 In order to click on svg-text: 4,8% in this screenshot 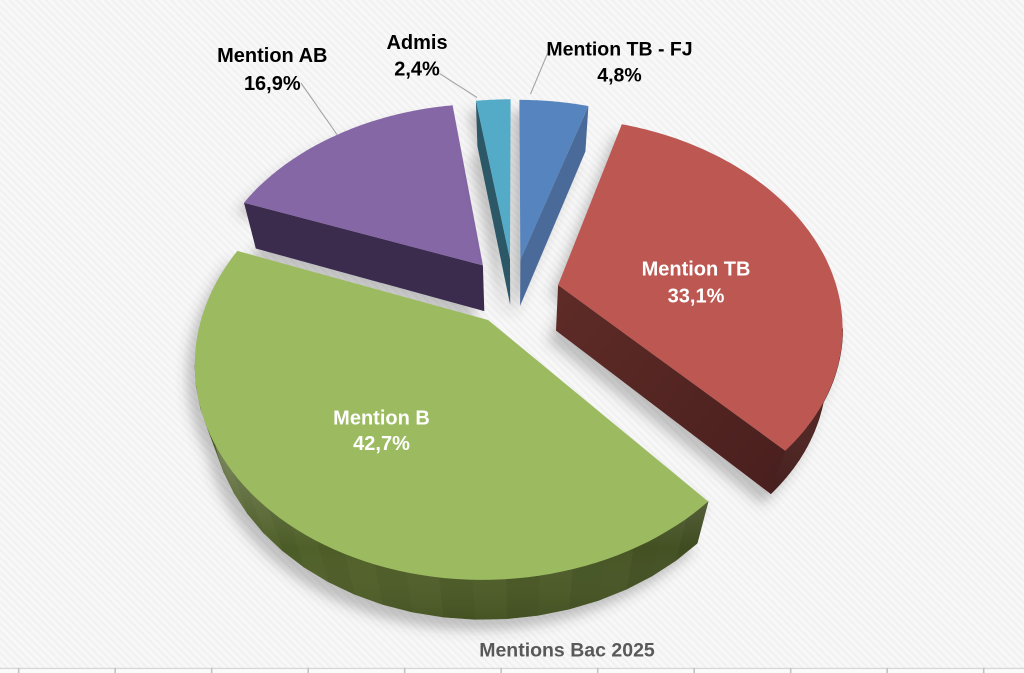, I will do `click(619, 76)`.